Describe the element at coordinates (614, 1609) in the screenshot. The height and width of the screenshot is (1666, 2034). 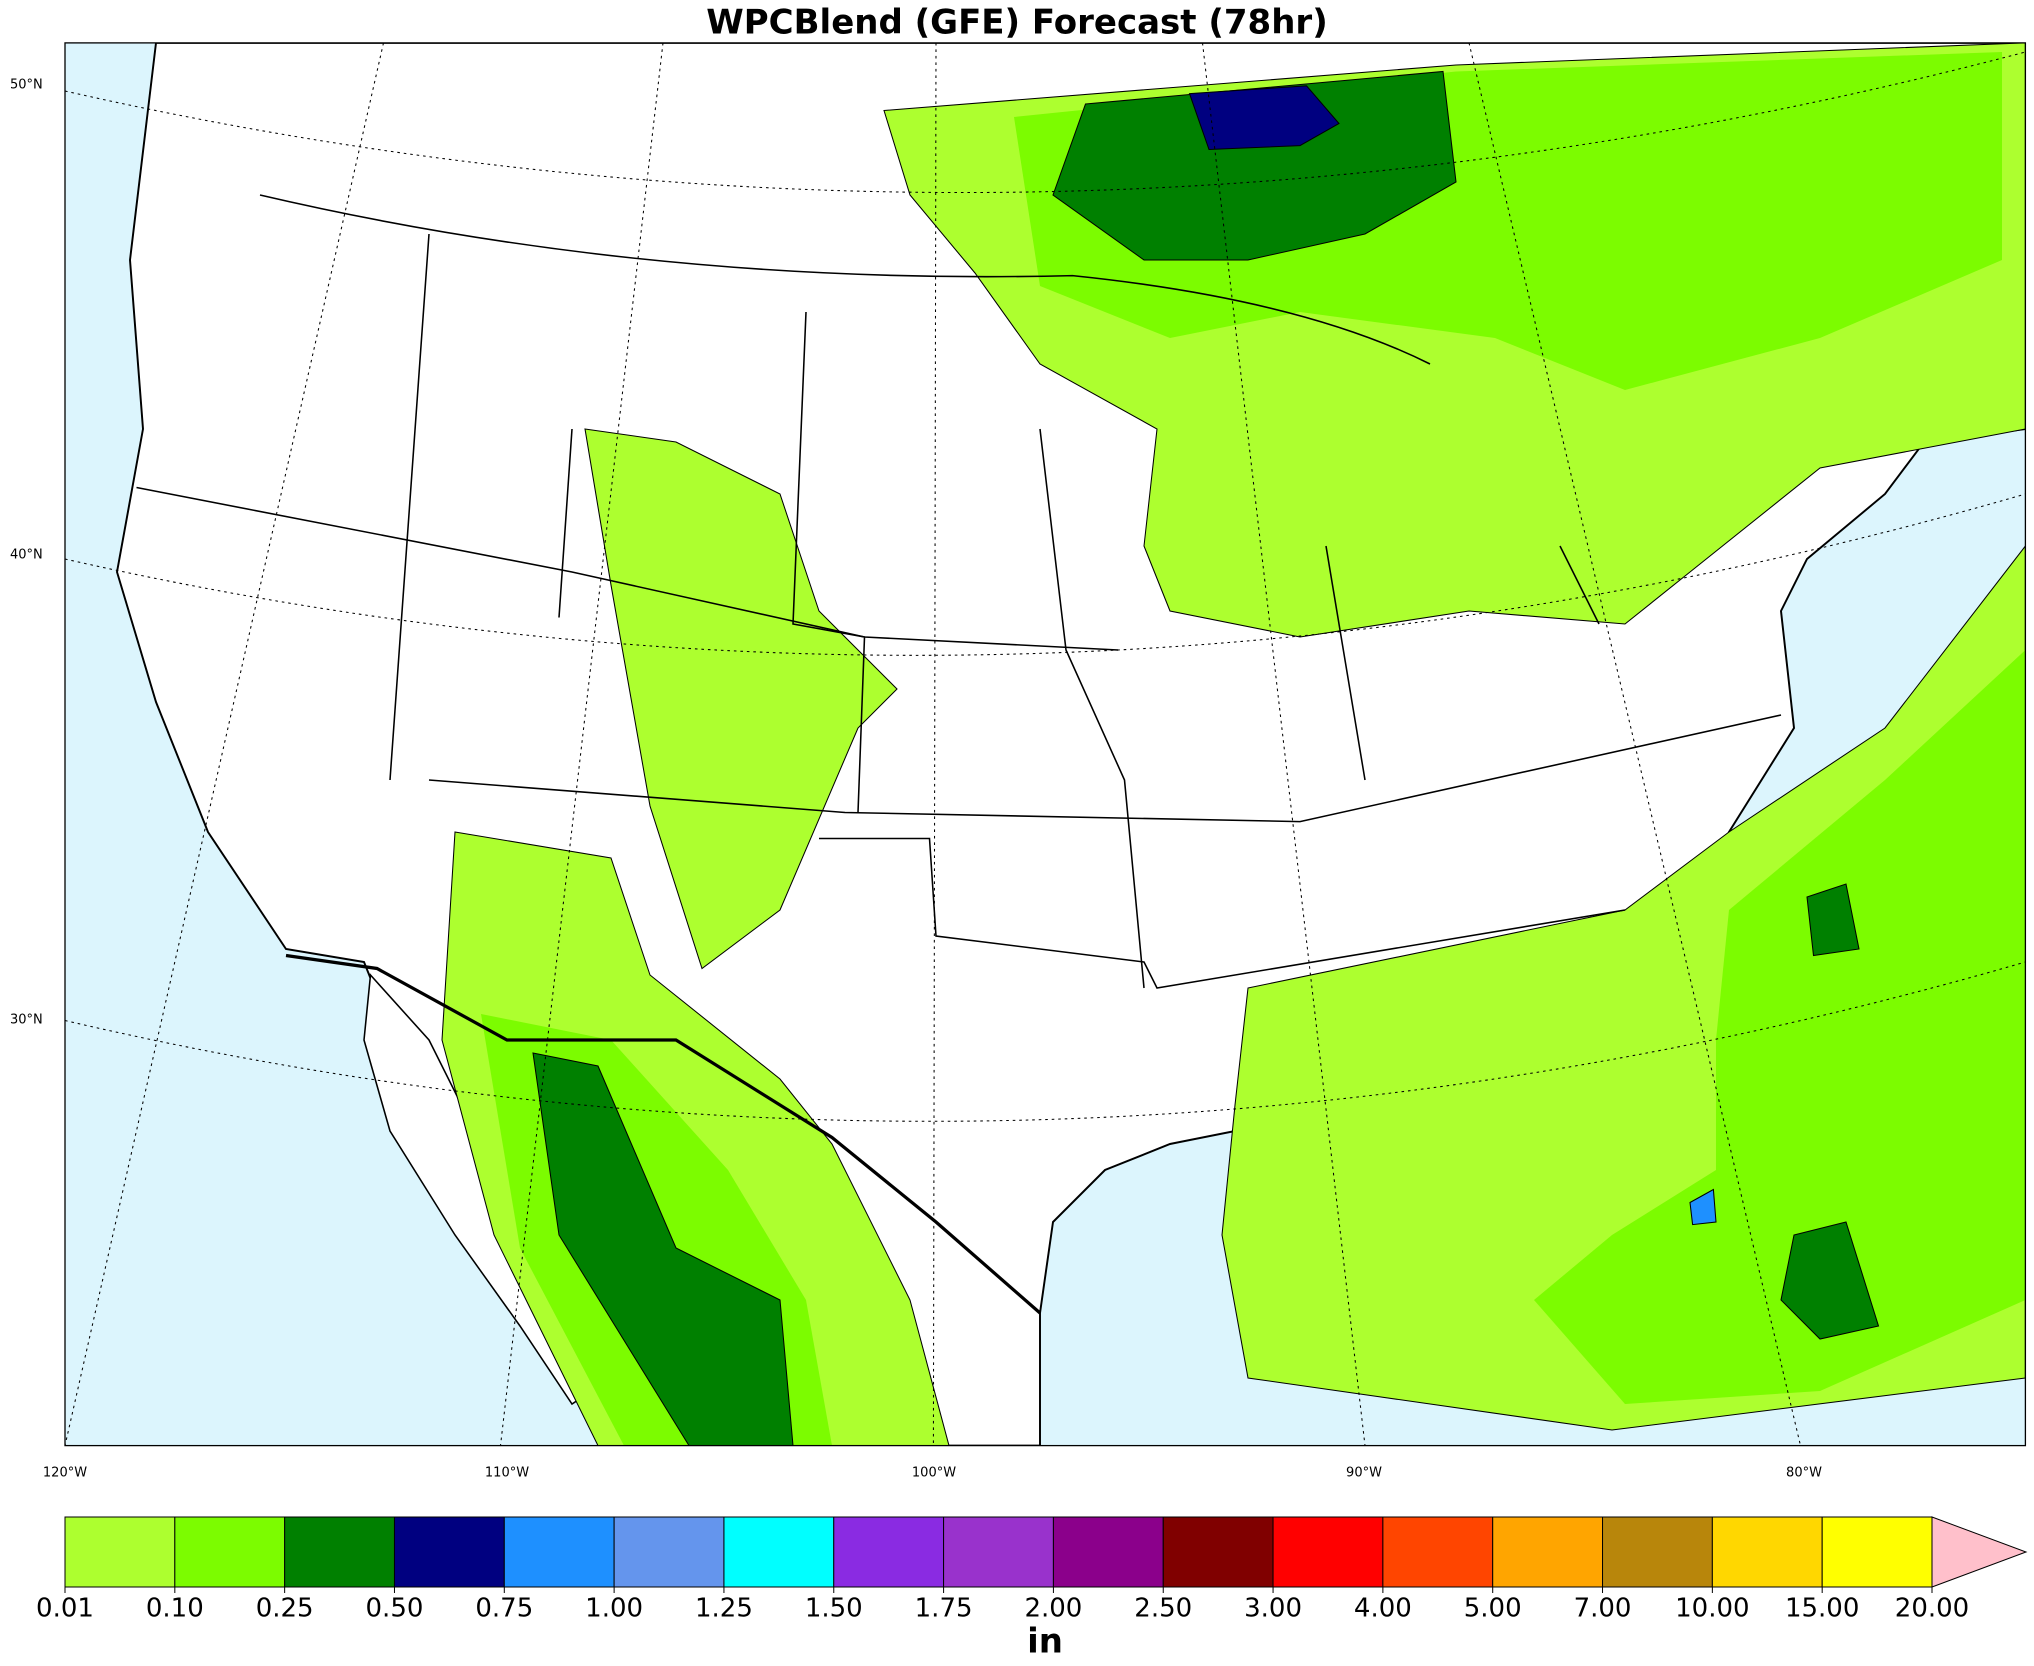
I see `colorbar-label: 1.00` at that location.